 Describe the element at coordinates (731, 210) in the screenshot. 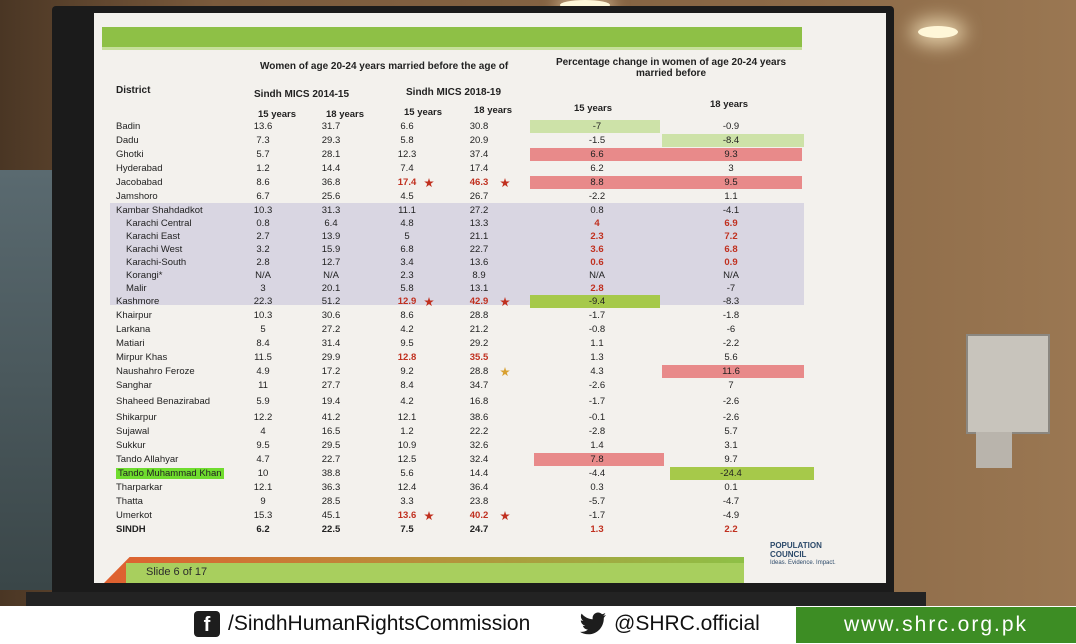

I see `change-18y: -4.1` at that location.